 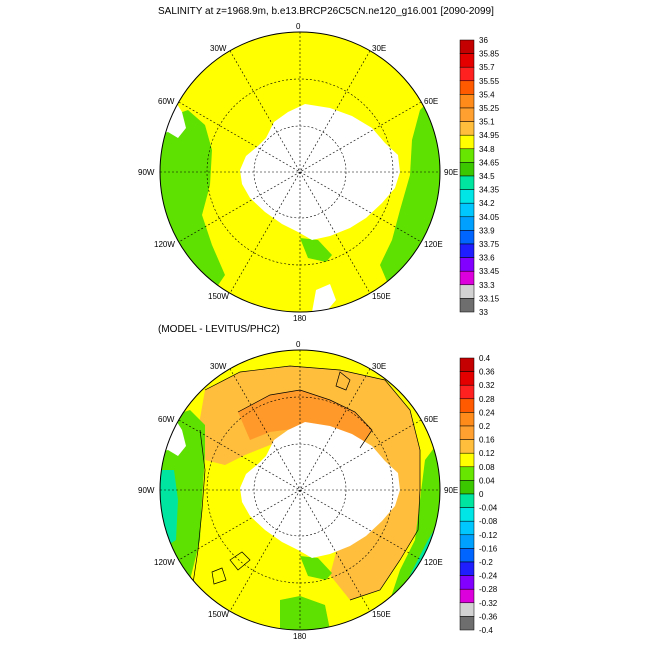 What do you see at coordinates (451, 172) in the screenshot?
I see `map1-lon-label-90e: 90E` at bounding box center [451, 172].